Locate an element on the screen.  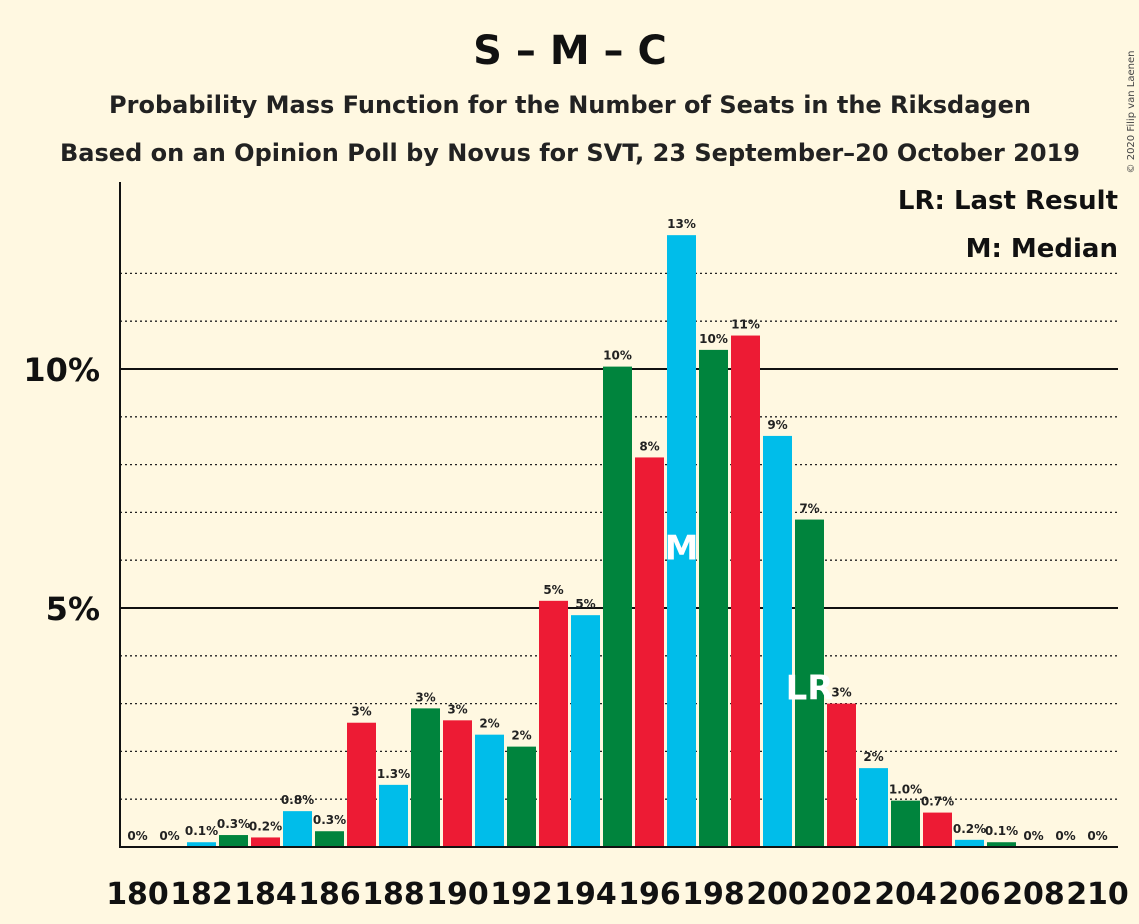
data-label-204: 1.0% is located at coordinates (905, 790).